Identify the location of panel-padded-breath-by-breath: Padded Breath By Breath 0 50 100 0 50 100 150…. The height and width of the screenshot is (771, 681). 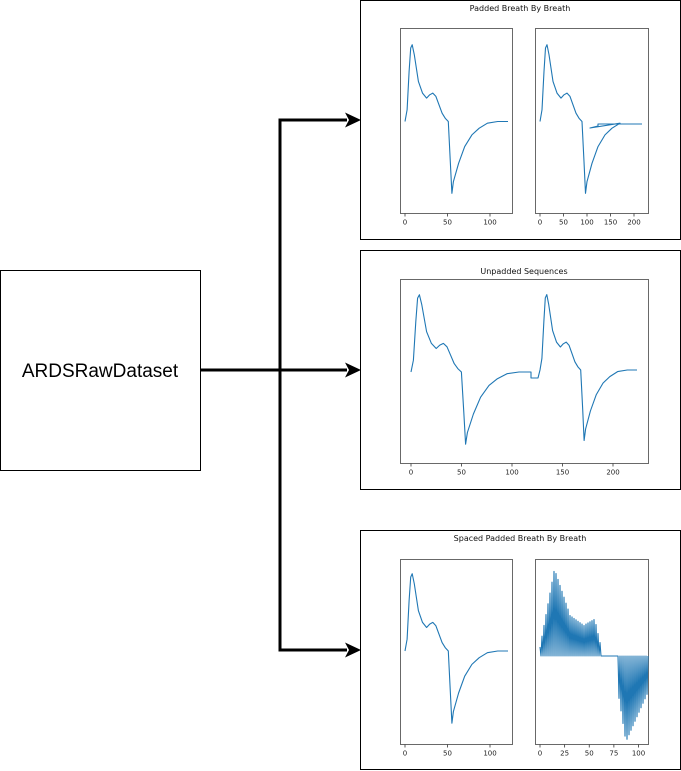
(520, 120).